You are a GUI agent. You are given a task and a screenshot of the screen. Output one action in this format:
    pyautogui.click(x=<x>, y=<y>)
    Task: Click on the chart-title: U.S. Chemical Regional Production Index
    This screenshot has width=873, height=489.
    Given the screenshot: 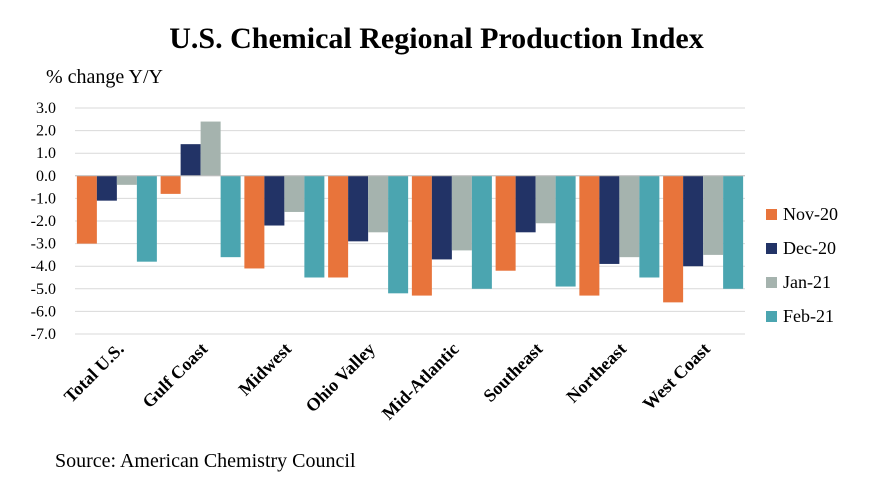 What is the action you would take?
    pyautogui.click(x=436, y=38)
    